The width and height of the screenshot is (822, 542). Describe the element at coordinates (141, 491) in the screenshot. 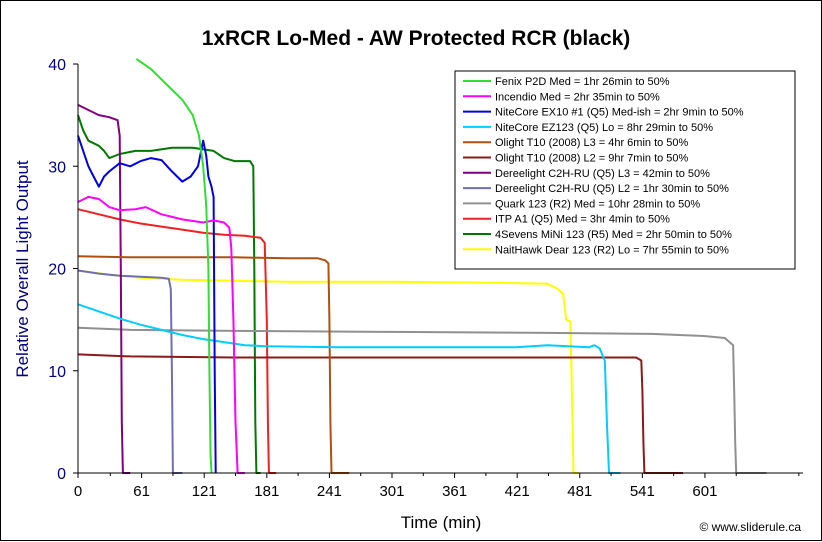

I see `x-tick-label: 61` at that location.